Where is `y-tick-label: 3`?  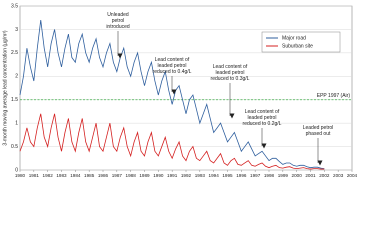
y-tick-label: 3 is located at coordinates (16, 30).